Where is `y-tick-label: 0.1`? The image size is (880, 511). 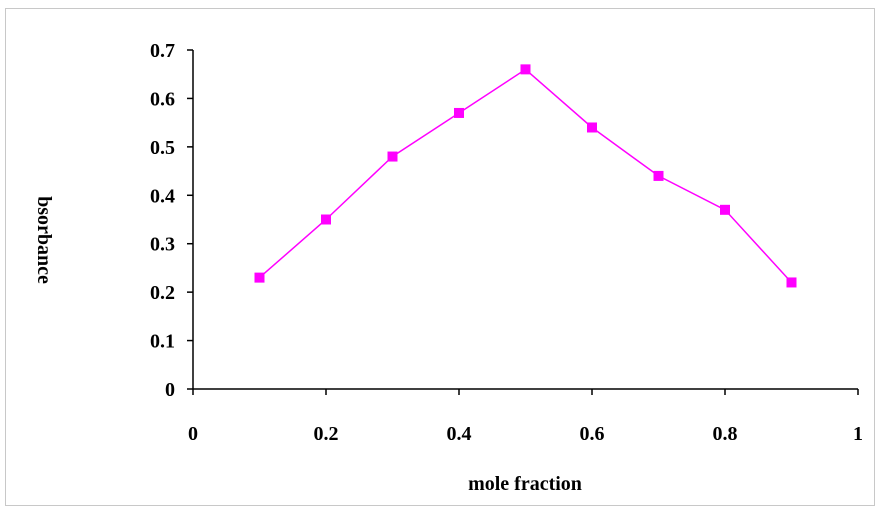
y-tick-label: 0.1 is located at coordinates (162, 342).